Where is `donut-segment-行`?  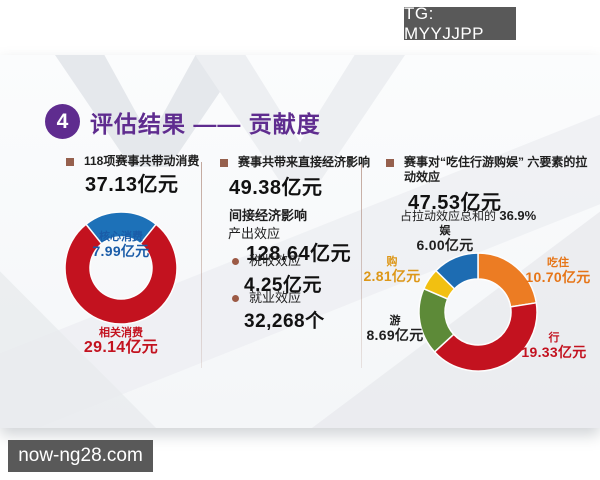 donut-segment-行 is located at coordinates (485, 336).